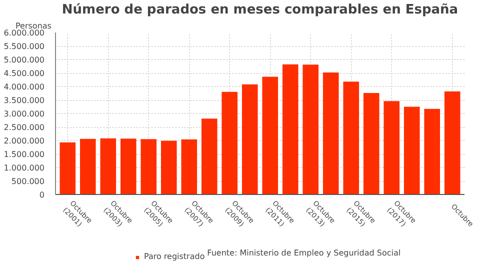  I want to click on y-tick-label: 5.500.000, so click(24, 46).